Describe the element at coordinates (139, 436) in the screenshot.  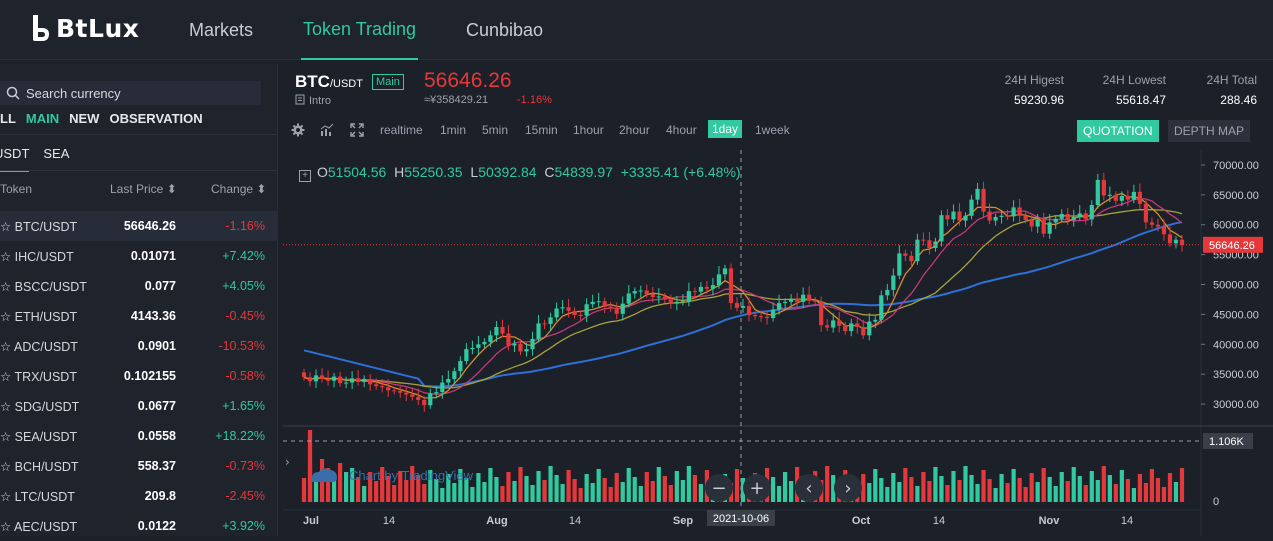
I see `token-row: ☆ SEA/USDT 0.0558 +18.22%` at that location.